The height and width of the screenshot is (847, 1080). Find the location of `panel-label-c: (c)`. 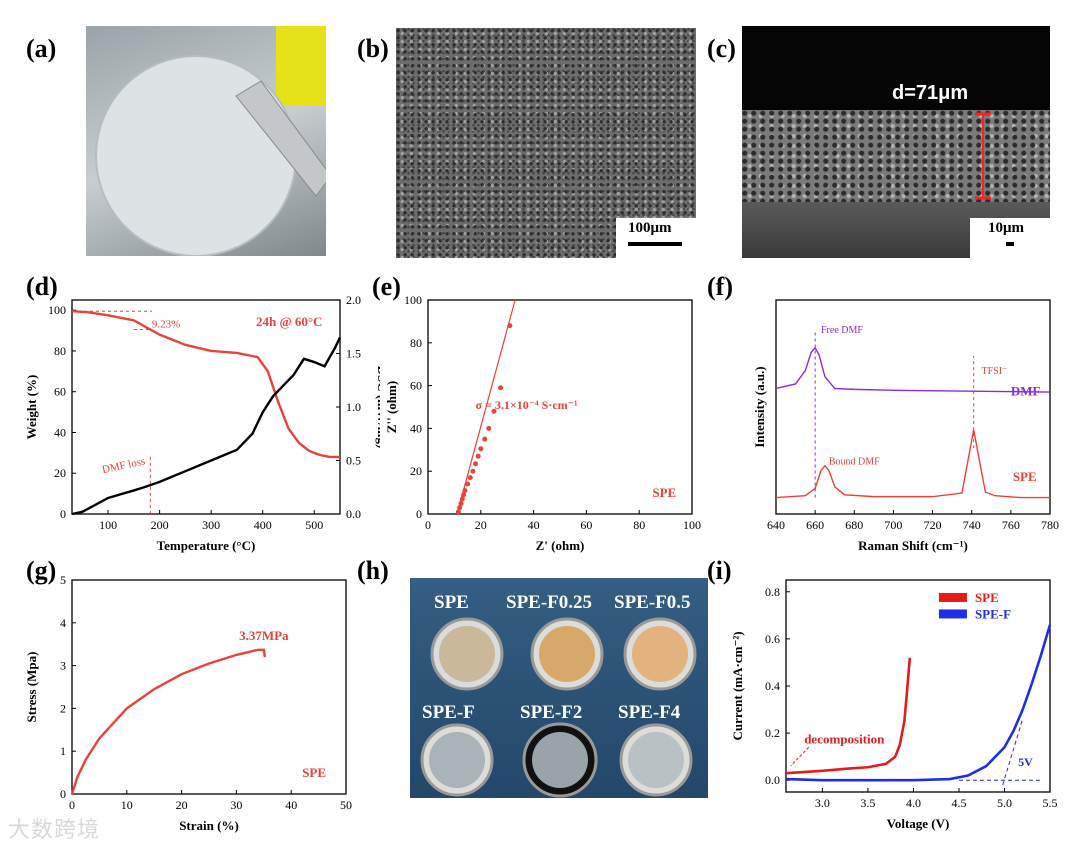

panel-label-c: (c) is located at coordinates (721, 48).